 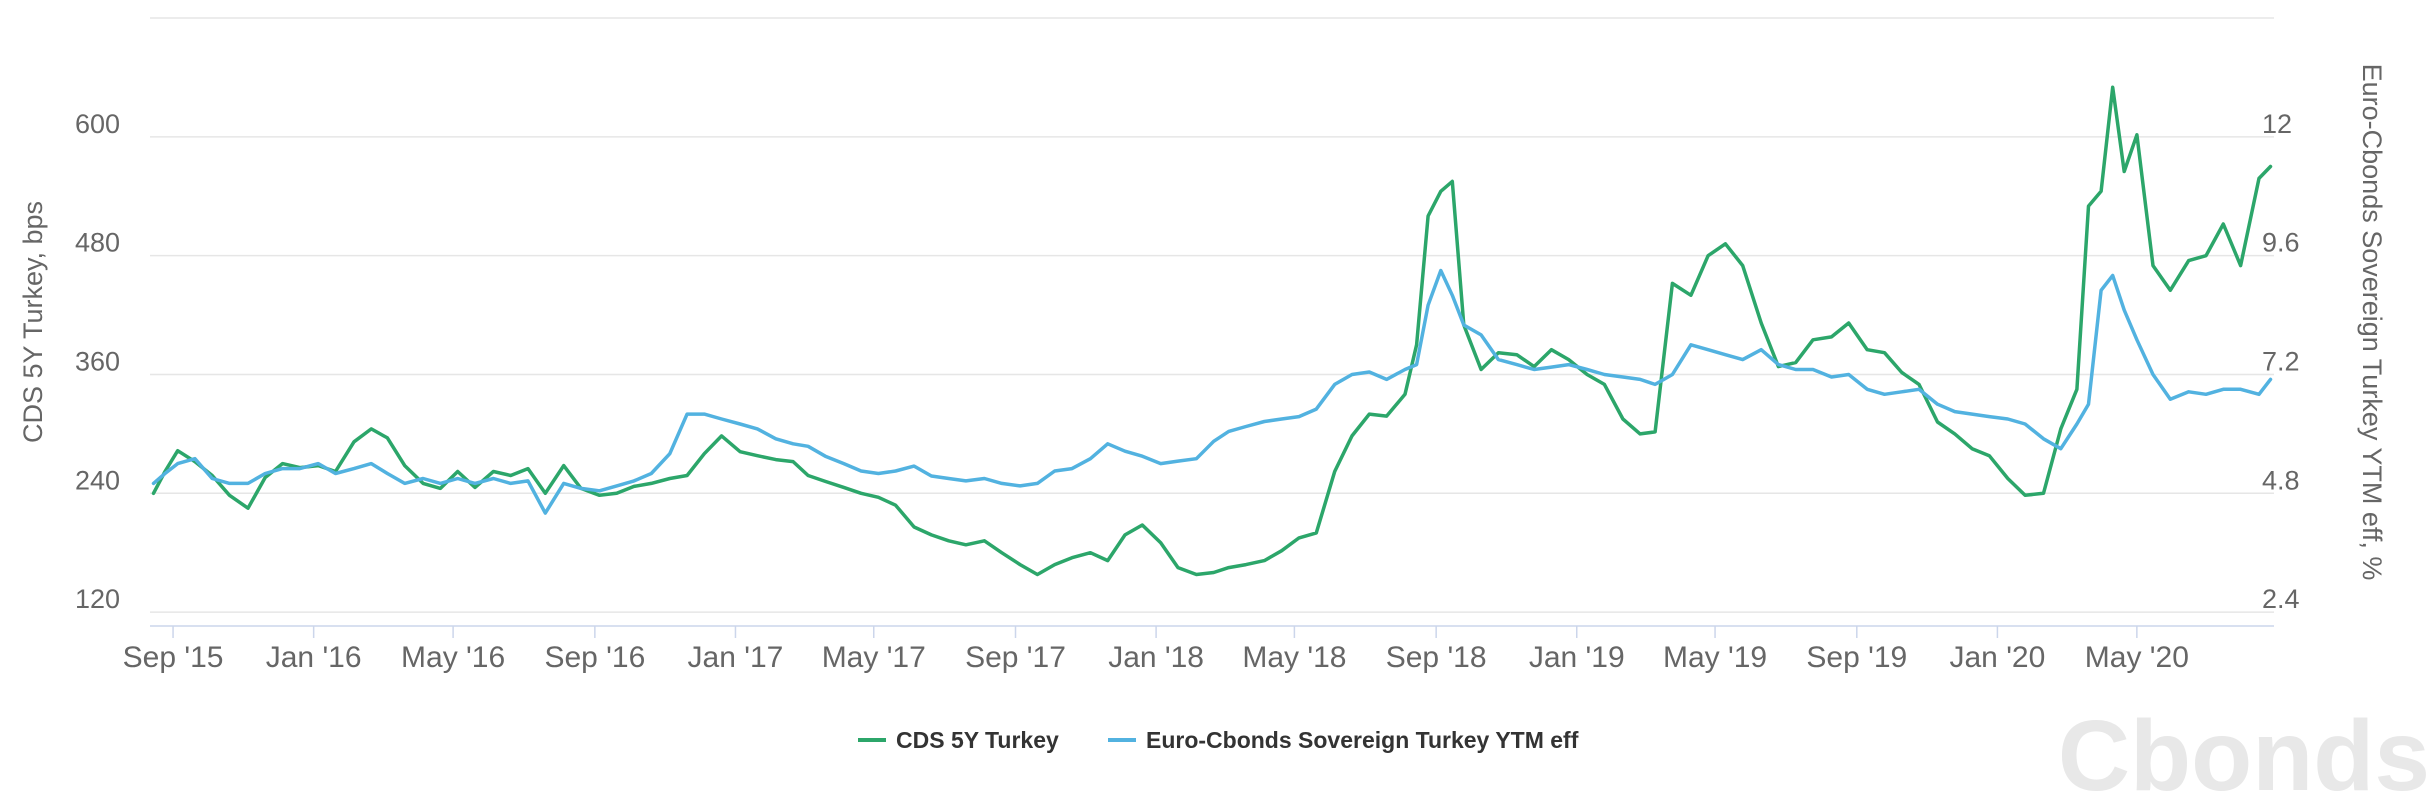 I want to click on x-tick-label: Jan '18, so click(x=1156, y=657).